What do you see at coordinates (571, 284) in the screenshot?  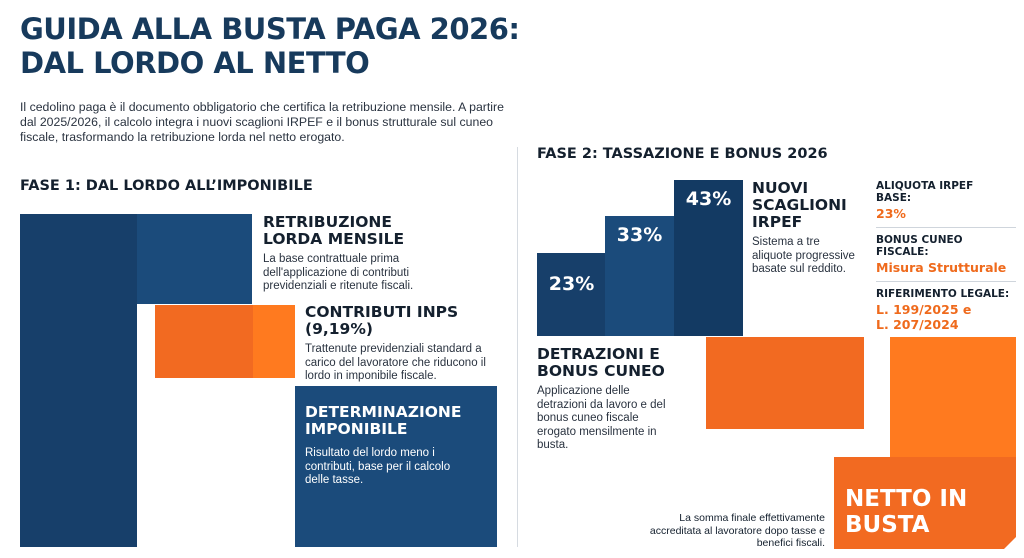 I see `irpef-bracket-label: 23%` at bounding box center [571, 284].